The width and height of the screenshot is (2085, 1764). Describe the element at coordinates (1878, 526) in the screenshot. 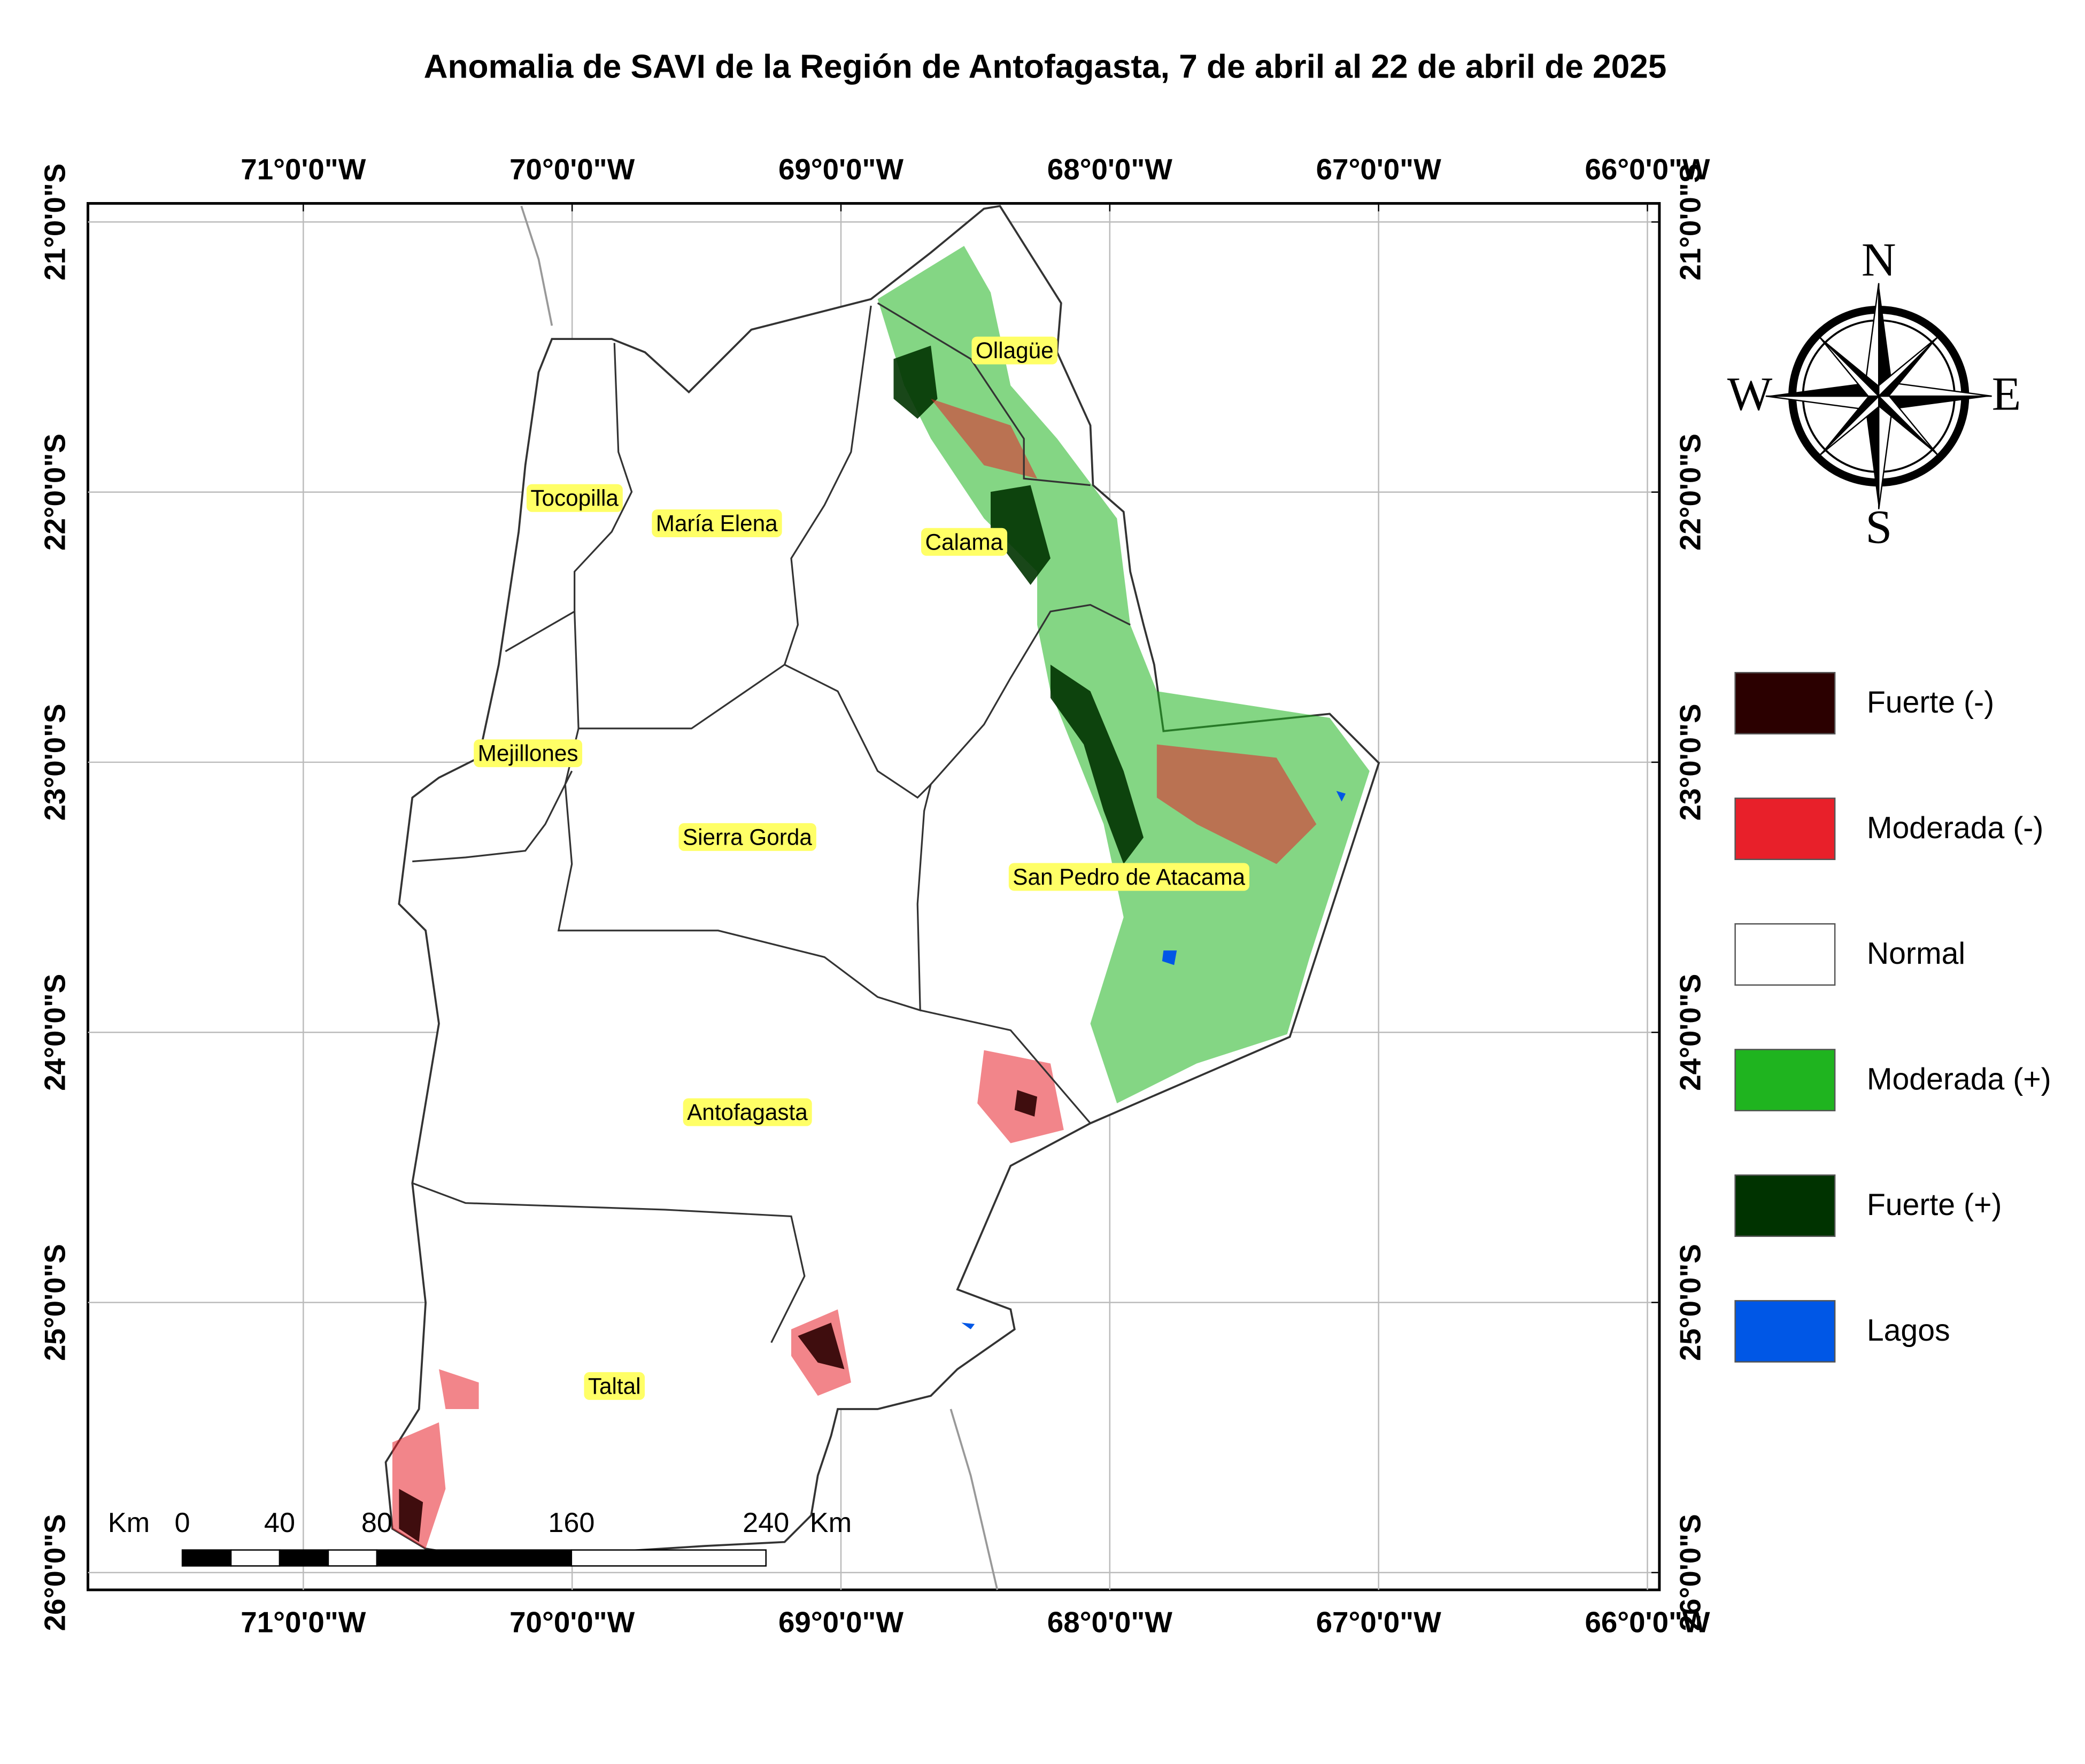

I see `compass-south: S` at that location.